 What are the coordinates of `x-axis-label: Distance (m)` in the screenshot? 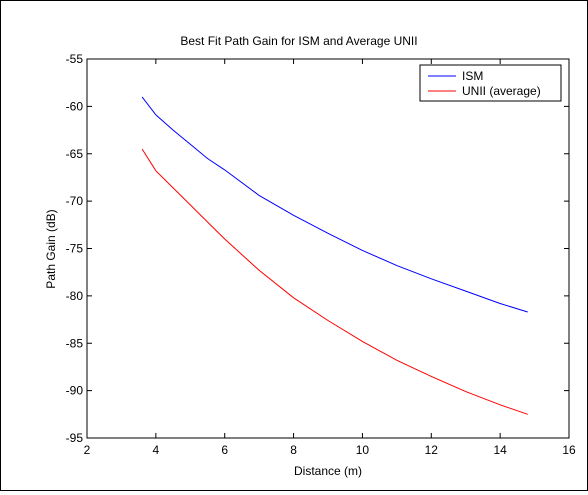 It's located at (328, 471).